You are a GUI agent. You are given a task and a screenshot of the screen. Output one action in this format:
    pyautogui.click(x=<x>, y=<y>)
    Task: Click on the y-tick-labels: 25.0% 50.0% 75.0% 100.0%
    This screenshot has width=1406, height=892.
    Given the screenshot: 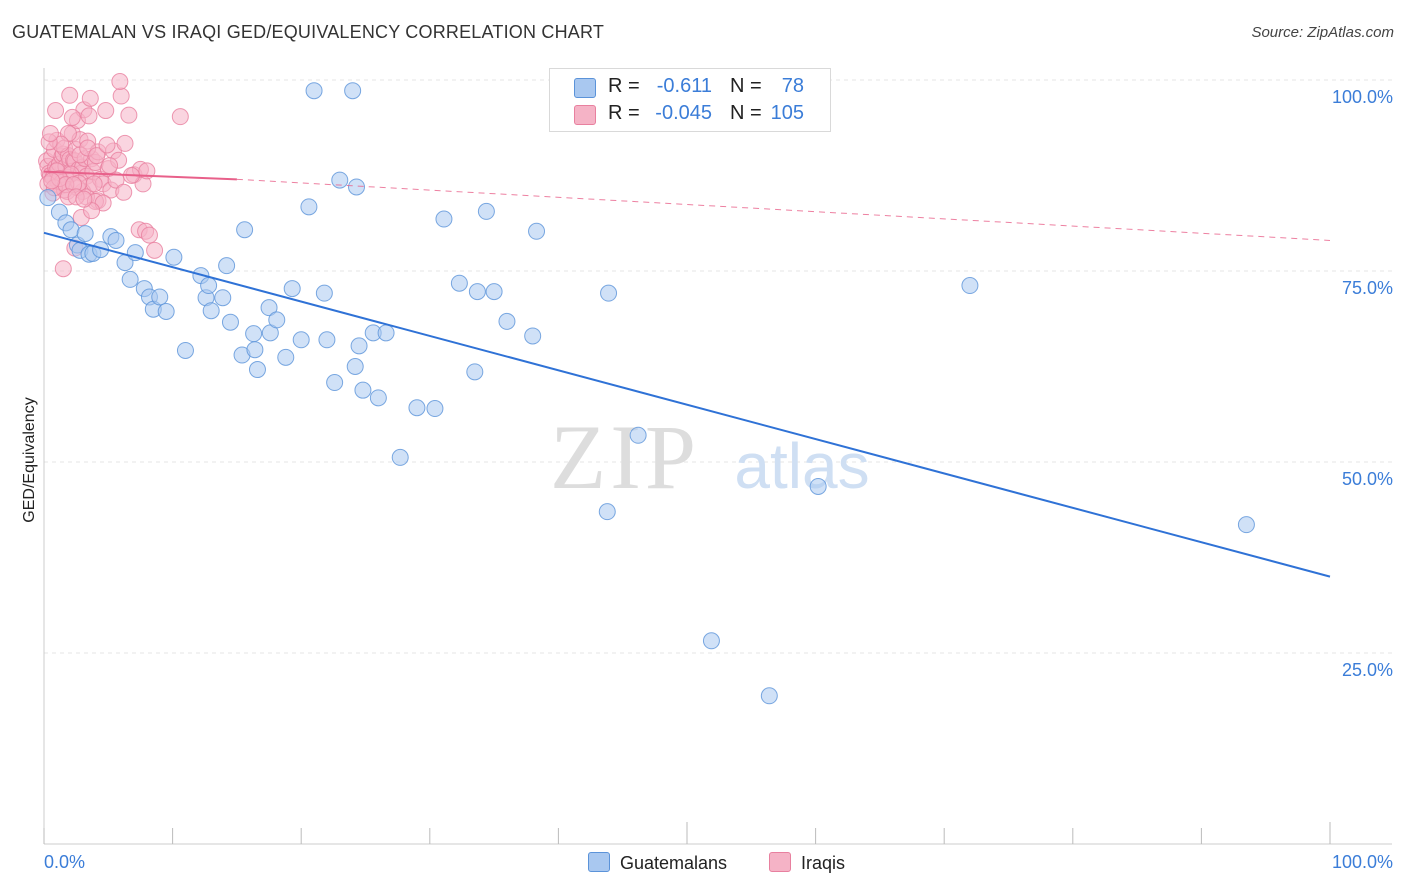 What is the action you would take?
    pyautogui.click(x=1362, y=383)
    